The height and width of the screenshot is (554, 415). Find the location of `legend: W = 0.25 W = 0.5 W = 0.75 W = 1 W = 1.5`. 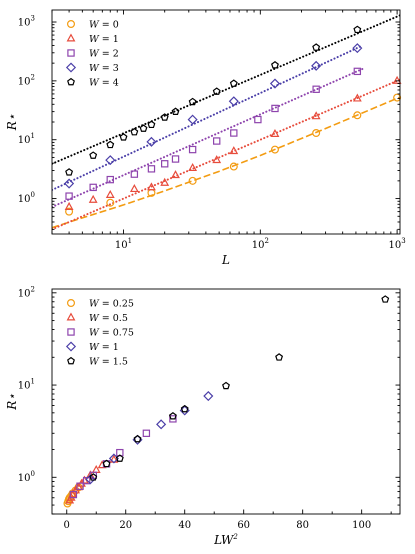

legend: W = 0.25 W = 0.5 W = 0.75 W = 1 W = 1.5 is located at coordinates (99, 333).